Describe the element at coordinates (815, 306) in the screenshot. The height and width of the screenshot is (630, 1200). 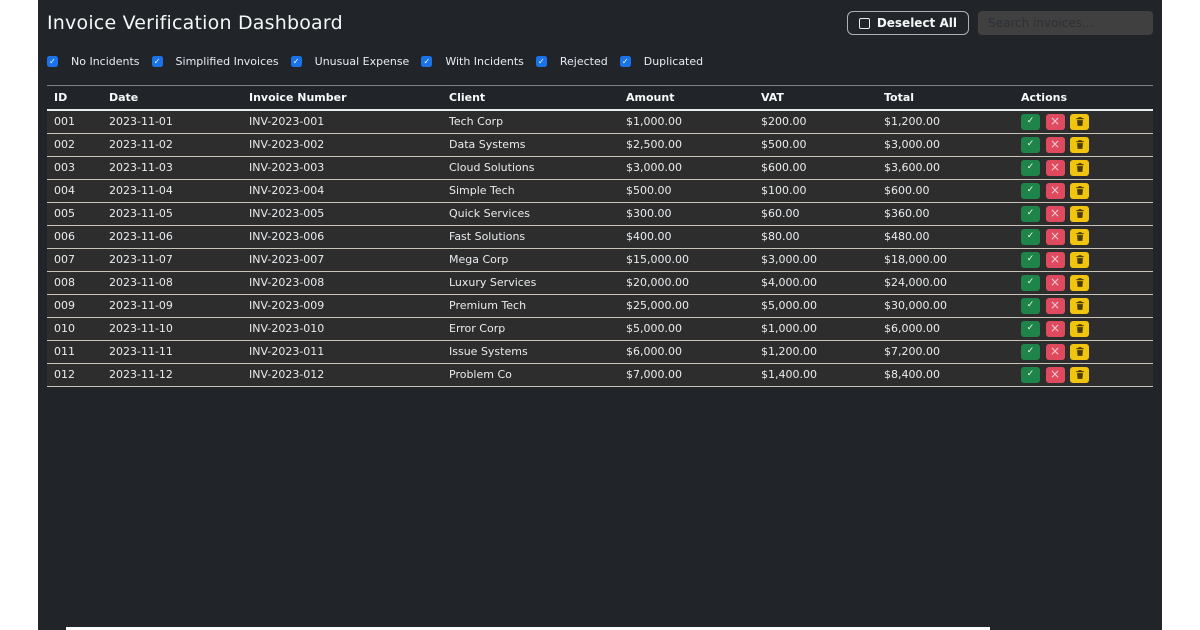
I see `cell-vat: $5,000.00` at that location.